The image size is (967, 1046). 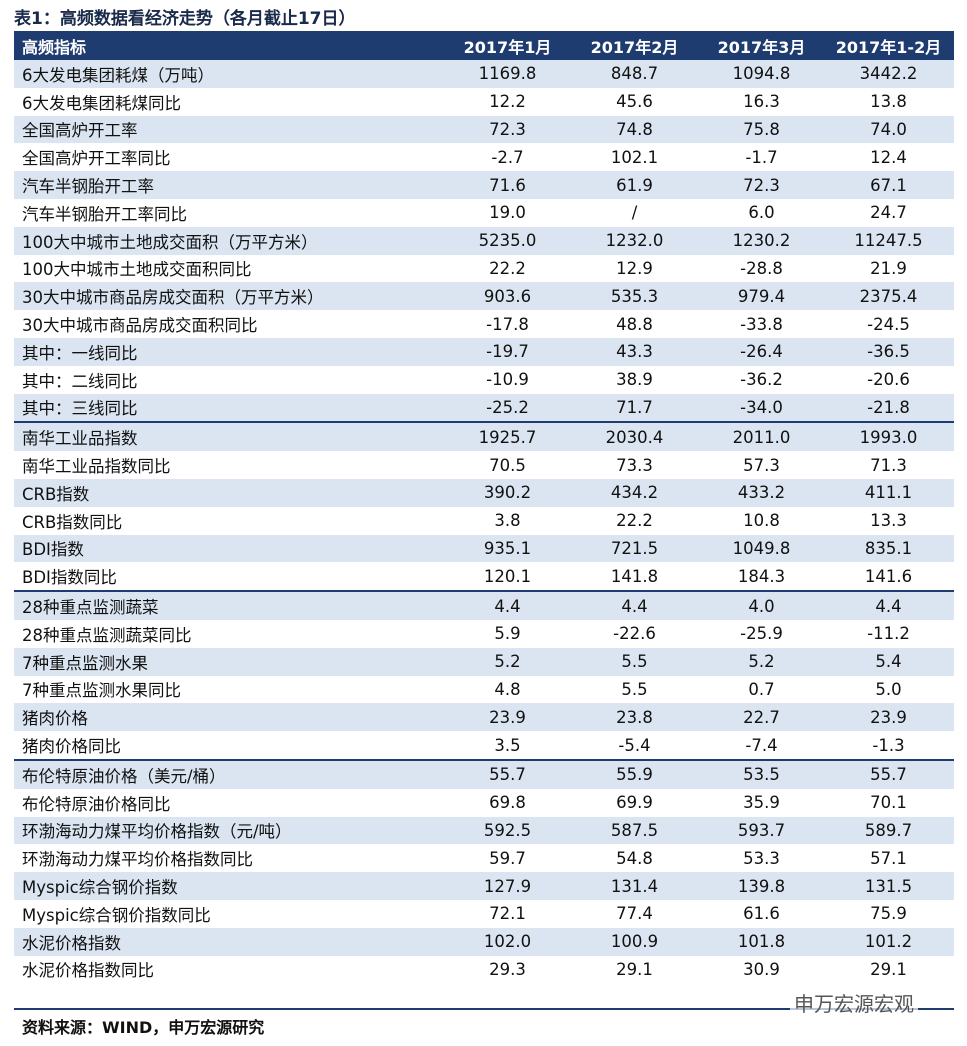 I want to click on value-cell: 6.0, so click(x=761, y=213).